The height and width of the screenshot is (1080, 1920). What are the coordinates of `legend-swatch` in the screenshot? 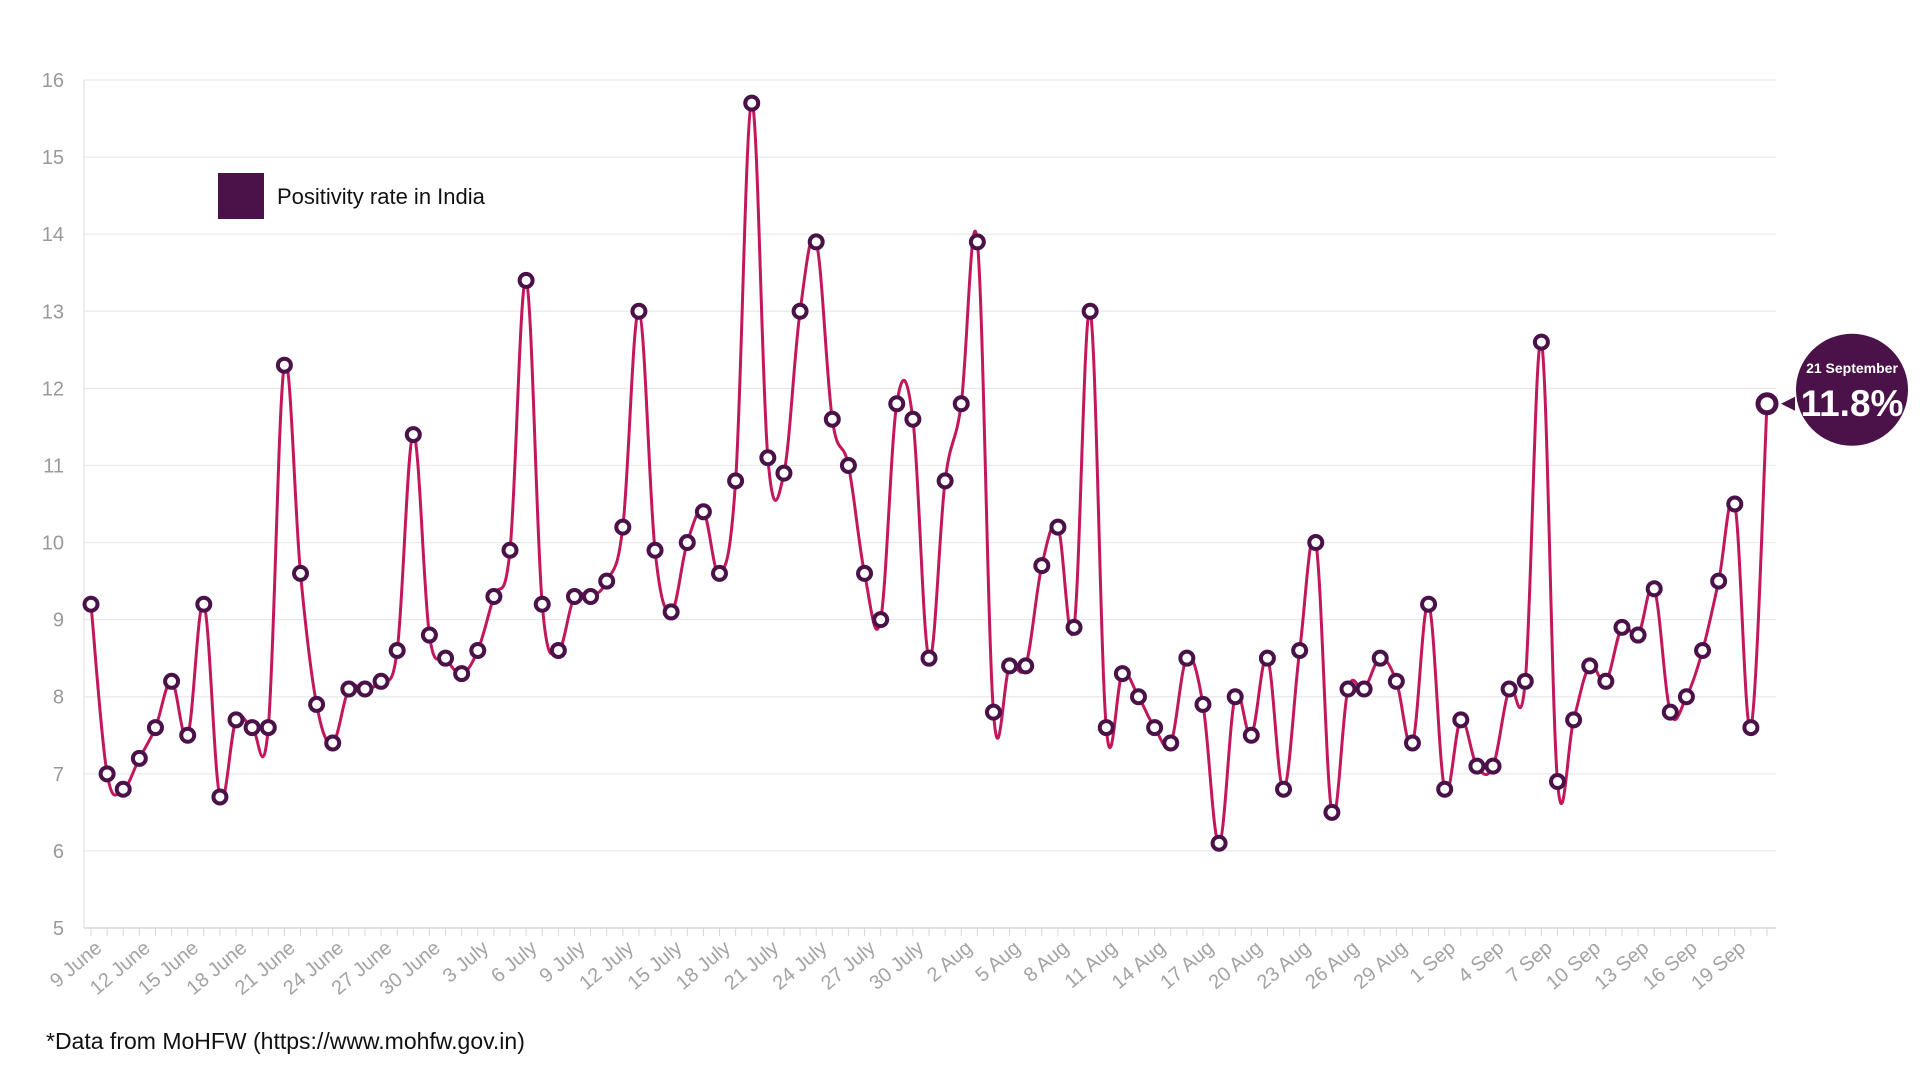 It's located at (241, 196).